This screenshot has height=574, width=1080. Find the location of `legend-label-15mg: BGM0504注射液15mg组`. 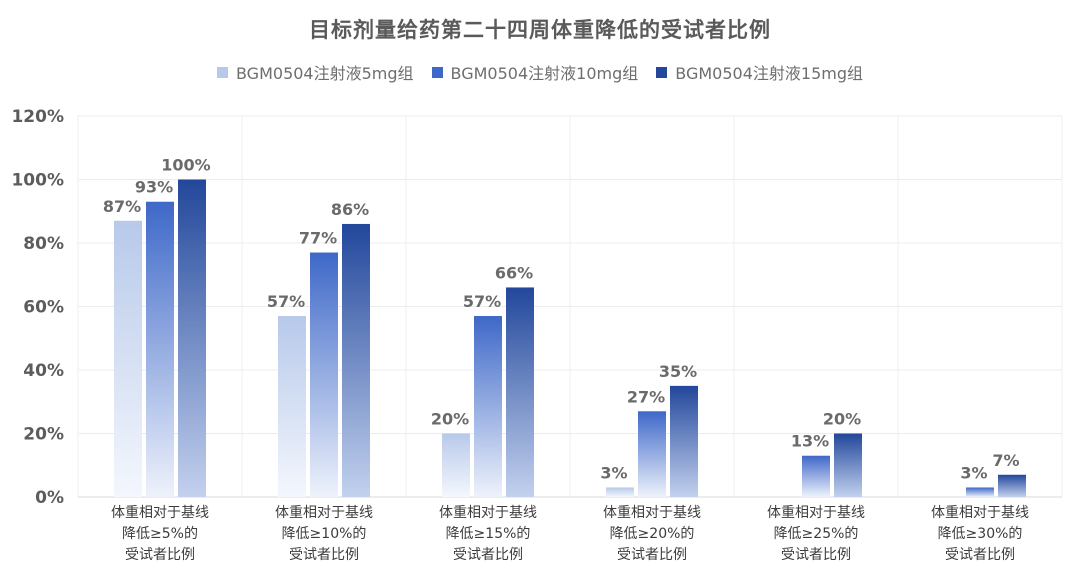

legend-label-15mg: BGM0504注射液15mg组 is located at coordinates (769, 73).